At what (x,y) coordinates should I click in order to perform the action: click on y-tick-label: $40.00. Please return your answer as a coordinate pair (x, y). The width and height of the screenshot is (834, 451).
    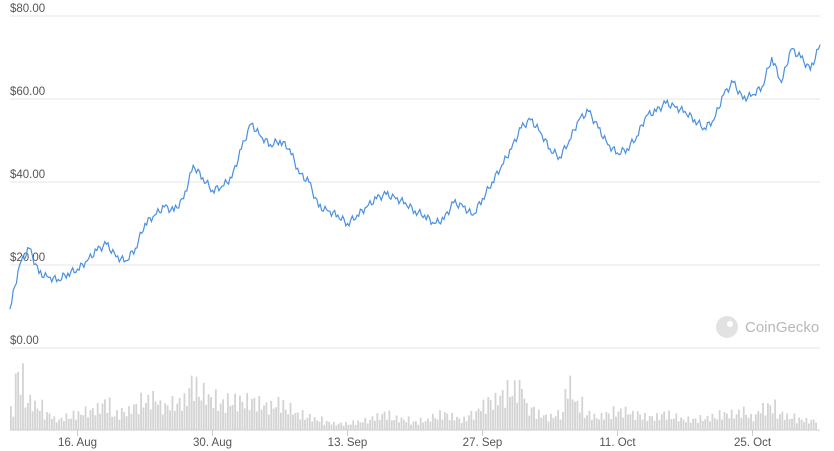
    Looking at the image, I should click on (27, 175).